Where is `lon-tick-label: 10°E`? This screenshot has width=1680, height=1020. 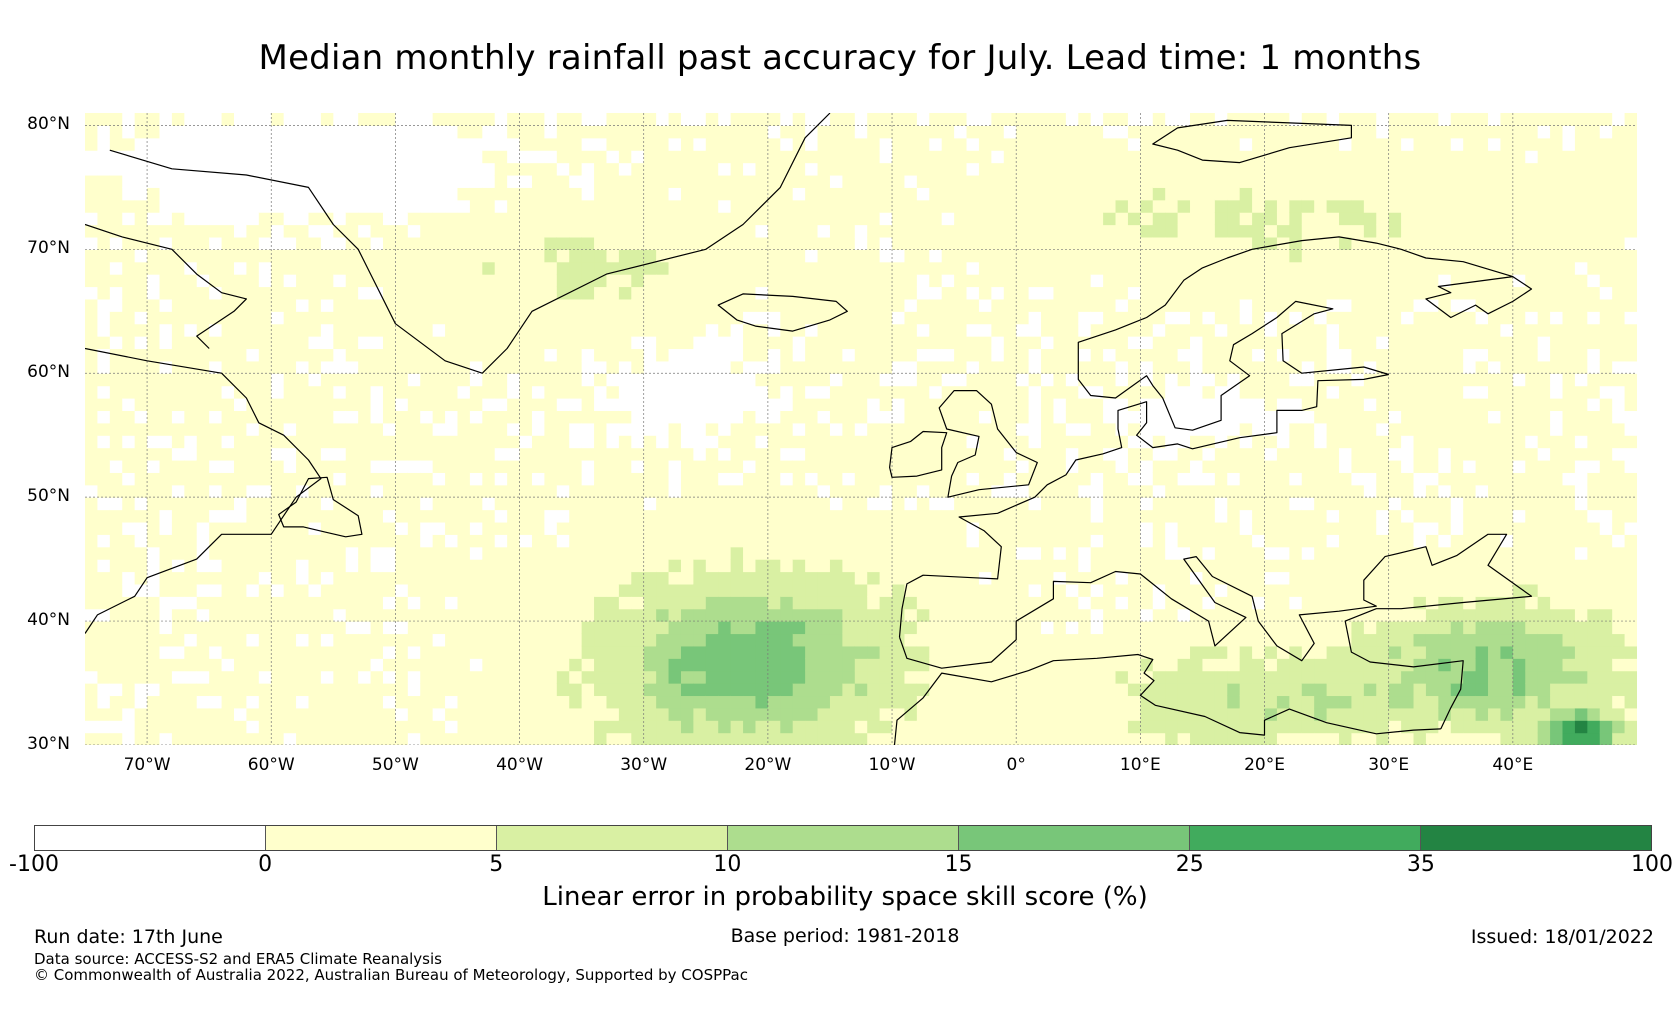
lon-tick-label: 10°E is located at coordinates (1140, 765).